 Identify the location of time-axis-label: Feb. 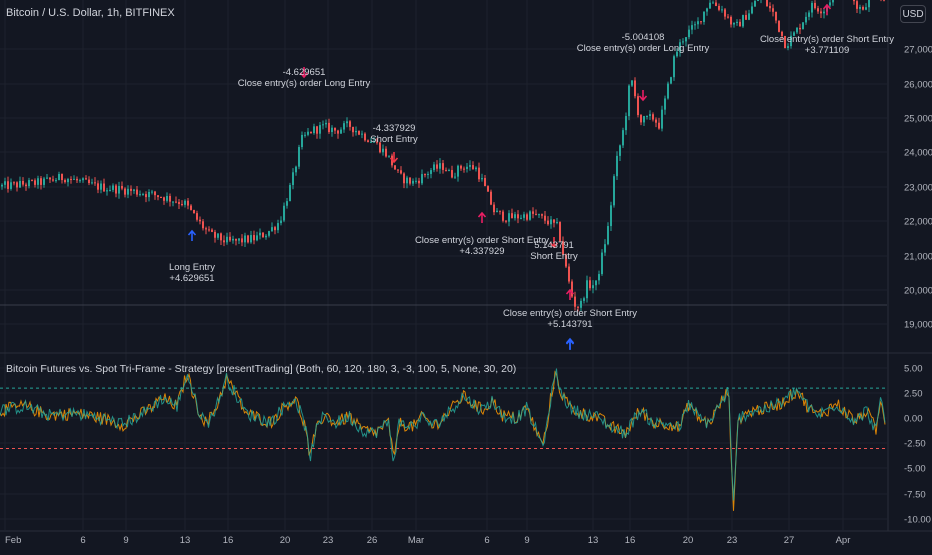
(13, 540).